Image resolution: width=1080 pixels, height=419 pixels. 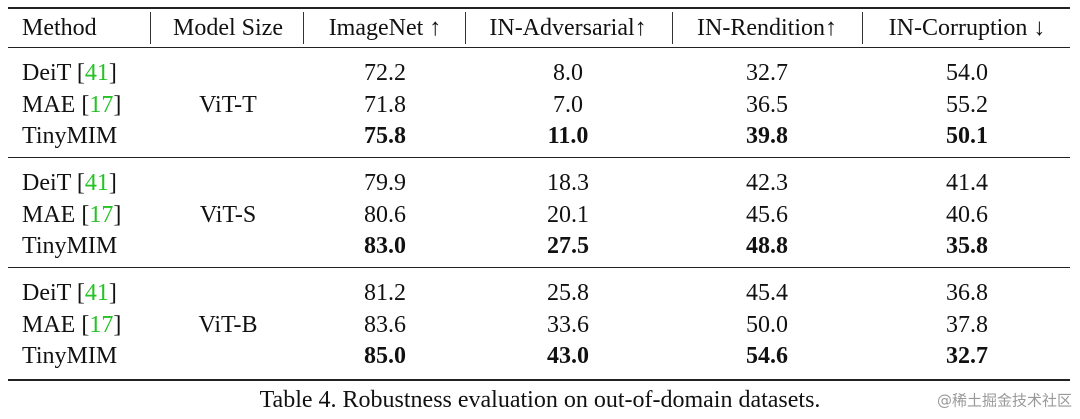 What do you see at coordinates (1004, 400) in the screenshot?
I see `watermark: @稀土掘金技术社区` at bounding box center [1004, 400].